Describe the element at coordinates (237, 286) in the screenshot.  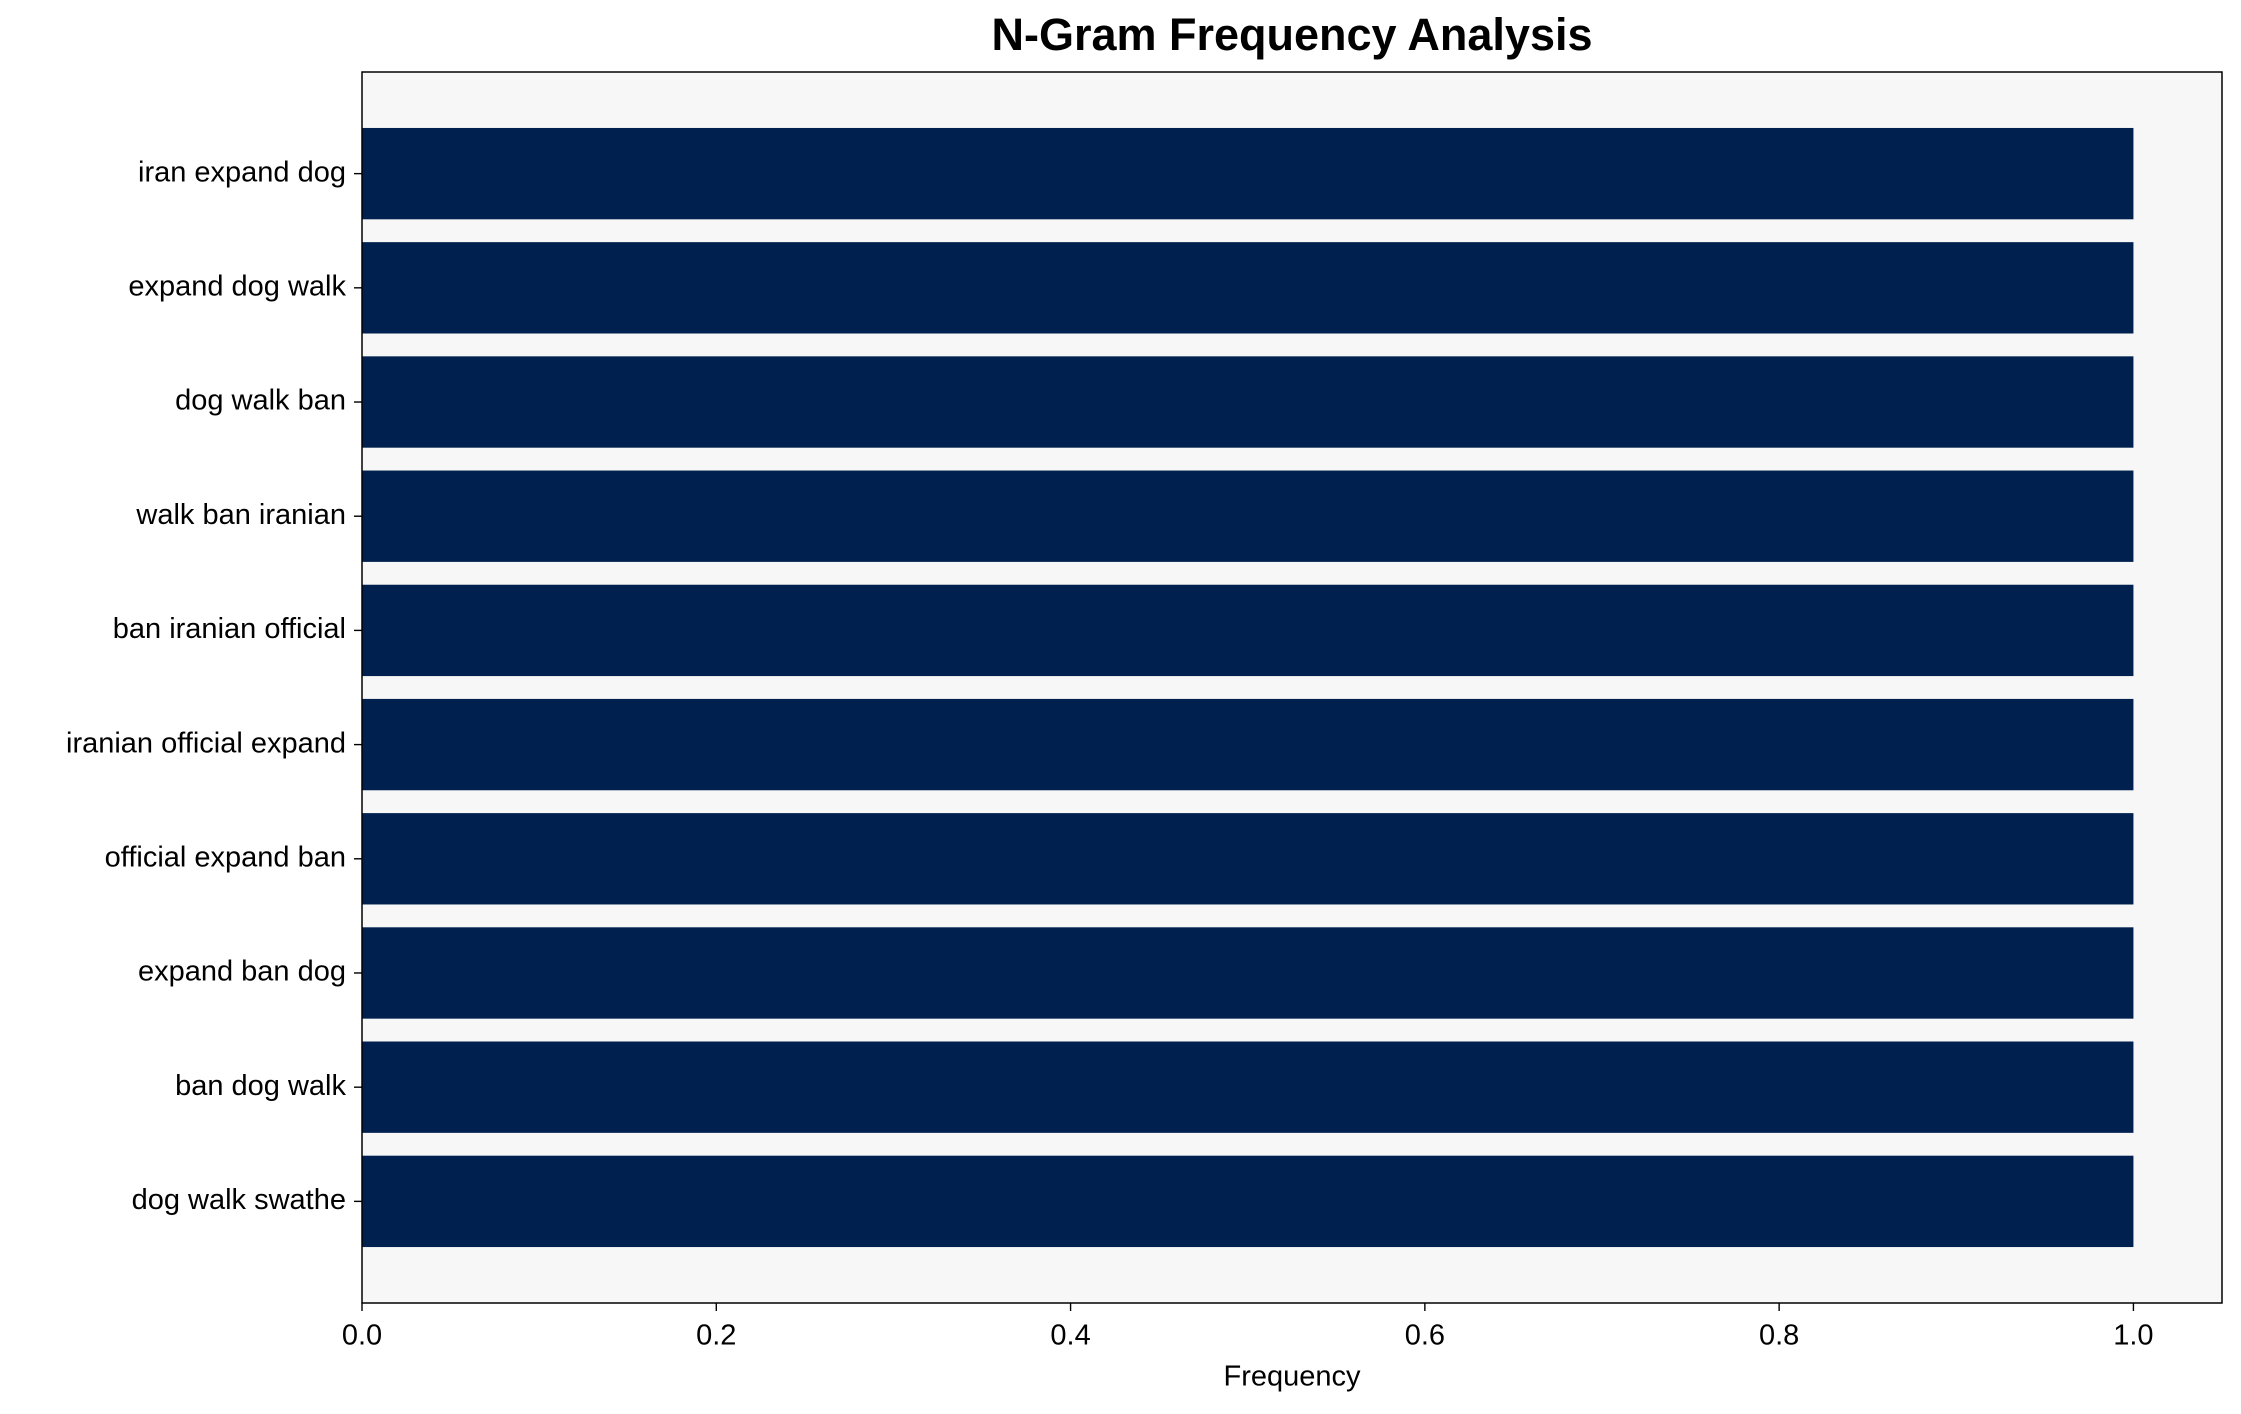
I see `y-tick-label: expand dog walk` at that location.